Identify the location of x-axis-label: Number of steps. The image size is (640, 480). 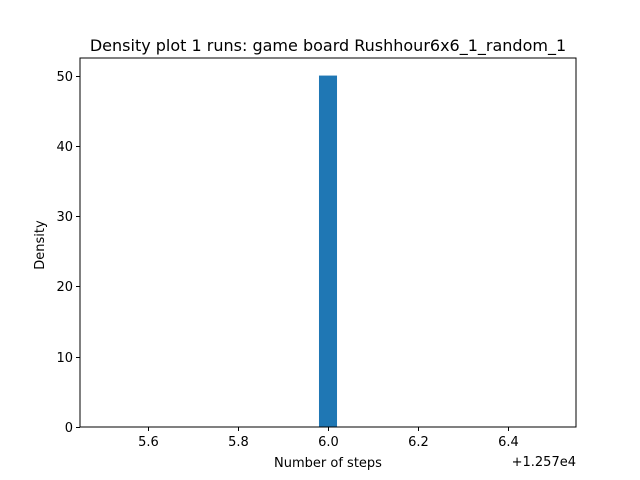
(328, 463).